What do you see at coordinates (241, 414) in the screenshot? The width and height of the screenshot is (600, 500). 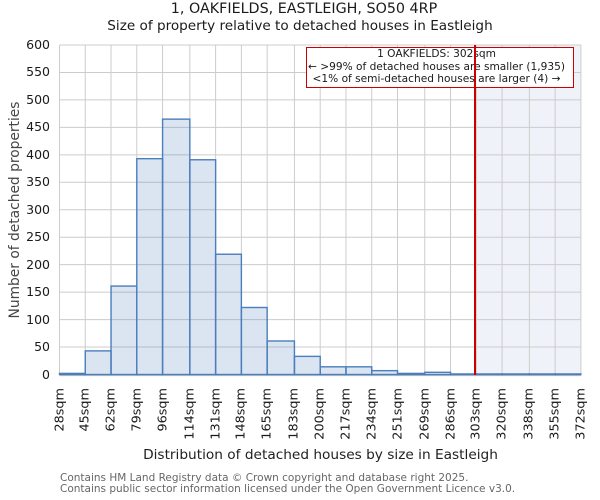 I see `x-tick-label: 148sqm` at bounding box center [241, 414].